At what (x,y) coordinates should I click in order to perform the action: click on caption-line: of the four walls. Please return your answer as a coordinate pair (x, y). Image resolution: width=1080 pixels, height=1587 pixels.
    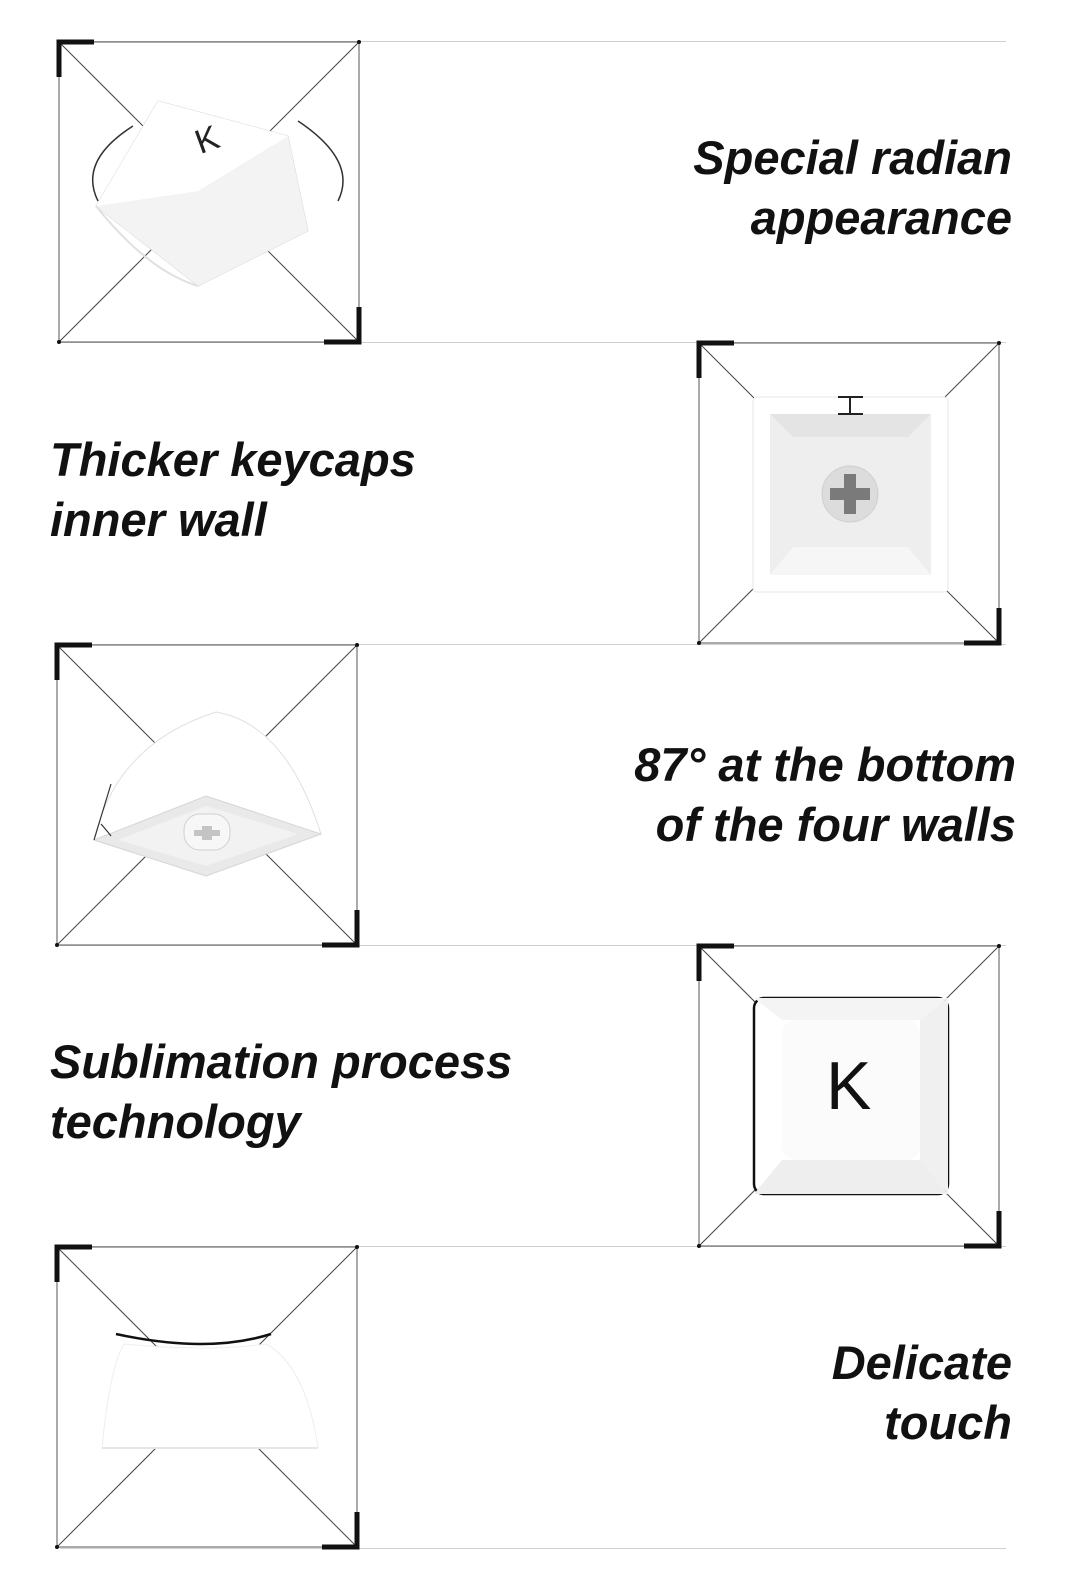
    Looking at the image, I should click on (835, 824).